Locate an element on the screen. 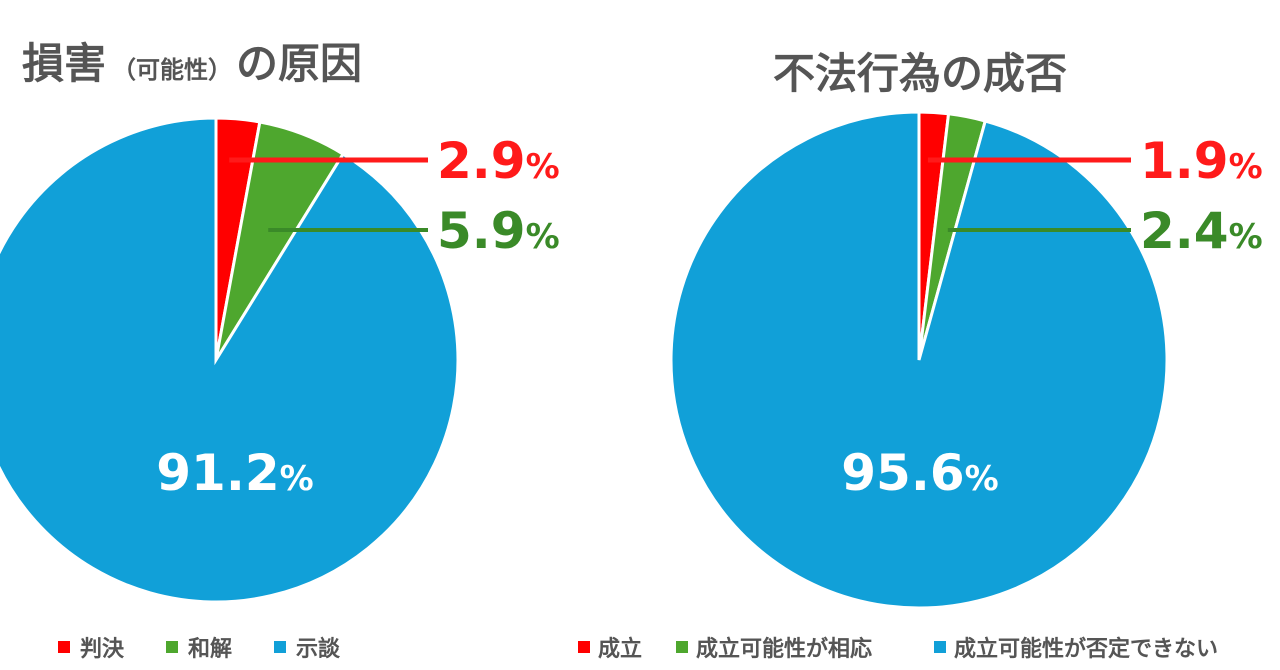  title-main: 損害 is located at coordinates (64, 63).